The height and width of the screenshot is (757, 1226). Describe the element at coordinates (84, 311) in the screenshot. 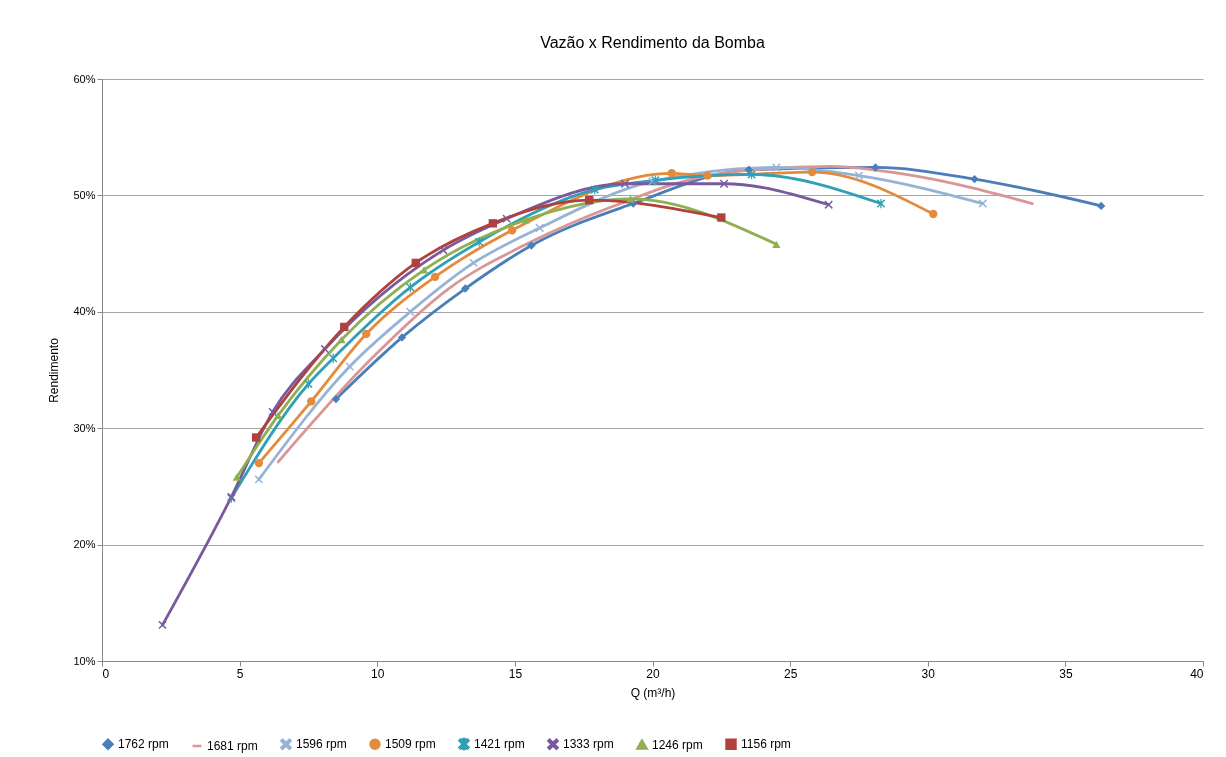

I see `y-tick-label: 40%` at that location.